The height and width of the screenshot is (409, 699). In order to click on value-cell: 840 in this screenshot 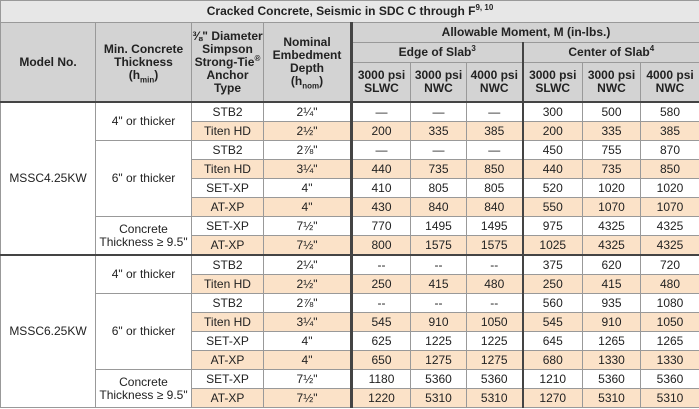, I will do `click(438, 207)`.